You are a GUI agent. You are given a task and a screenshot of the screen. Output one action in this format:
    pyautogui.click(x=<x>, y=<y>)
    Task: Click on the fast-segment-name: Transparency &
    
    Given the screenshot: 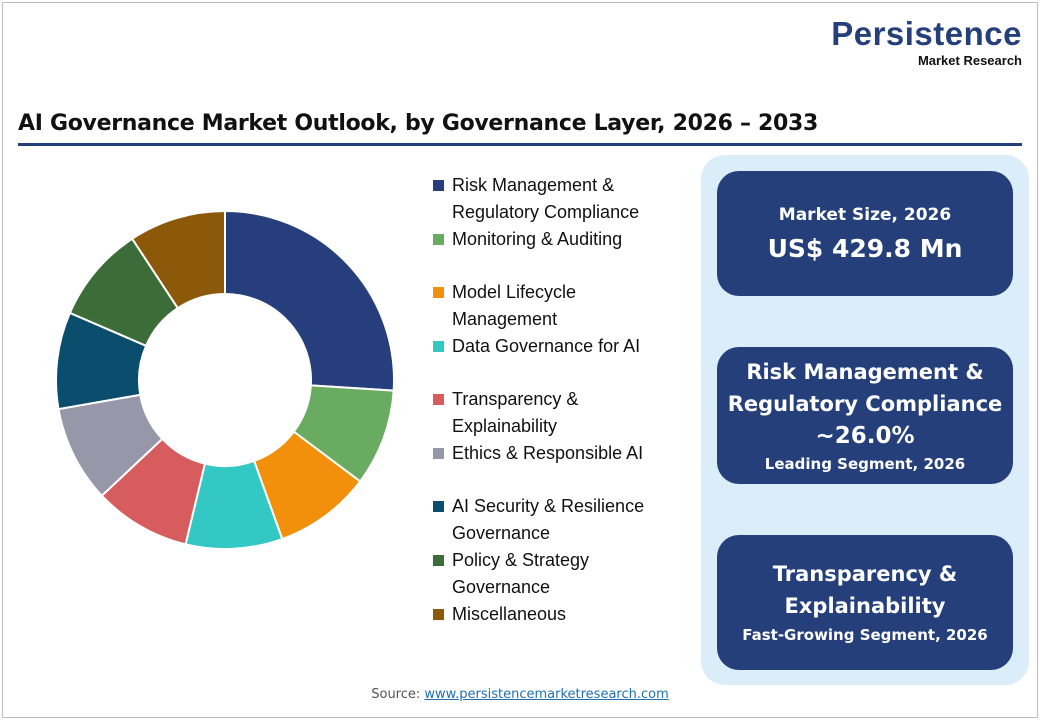 What is the action you would take?
    pyautogui.click(x=865, y=573)
    